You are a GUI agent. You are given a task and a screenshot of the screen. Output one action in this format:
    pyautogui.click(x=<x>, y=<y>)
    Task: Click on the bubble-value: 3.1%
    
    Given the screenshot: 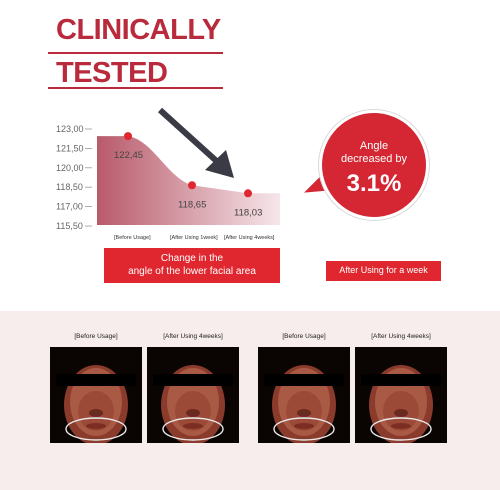 What is the action you would take?
    pyautogui.click(x=374, y=183)
    